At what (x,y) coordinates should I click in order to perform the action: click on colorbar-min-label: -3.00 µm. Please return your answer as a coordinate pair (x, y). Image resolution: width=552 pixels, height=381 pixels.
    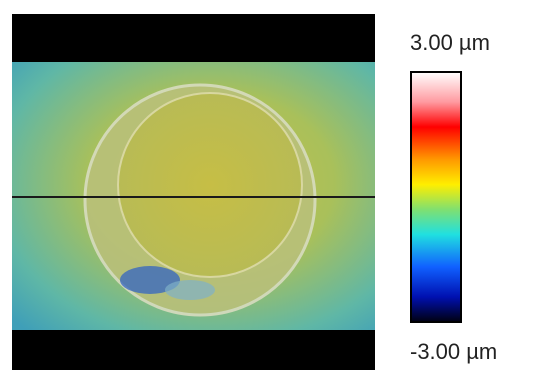
    Looking at the image, I should click on (453, 351).